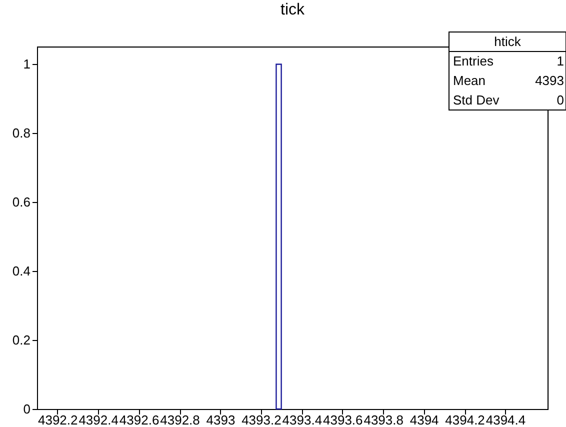  I want to click on x-tick-label: 4394, so click(424, 419).